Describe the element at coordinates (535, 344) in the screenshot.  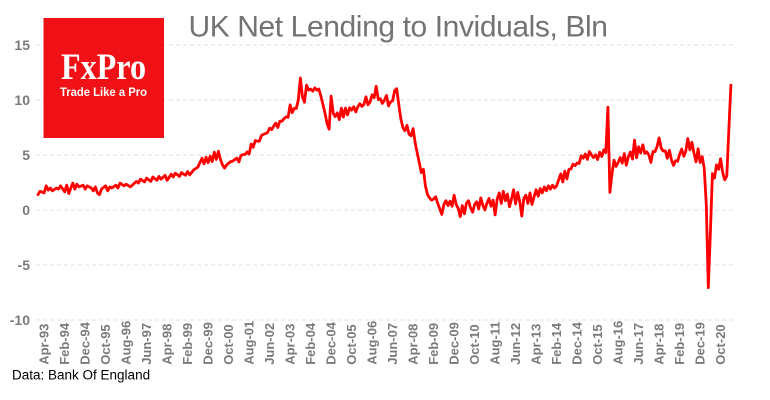
I see `svg-text: Apr-13` at that location.